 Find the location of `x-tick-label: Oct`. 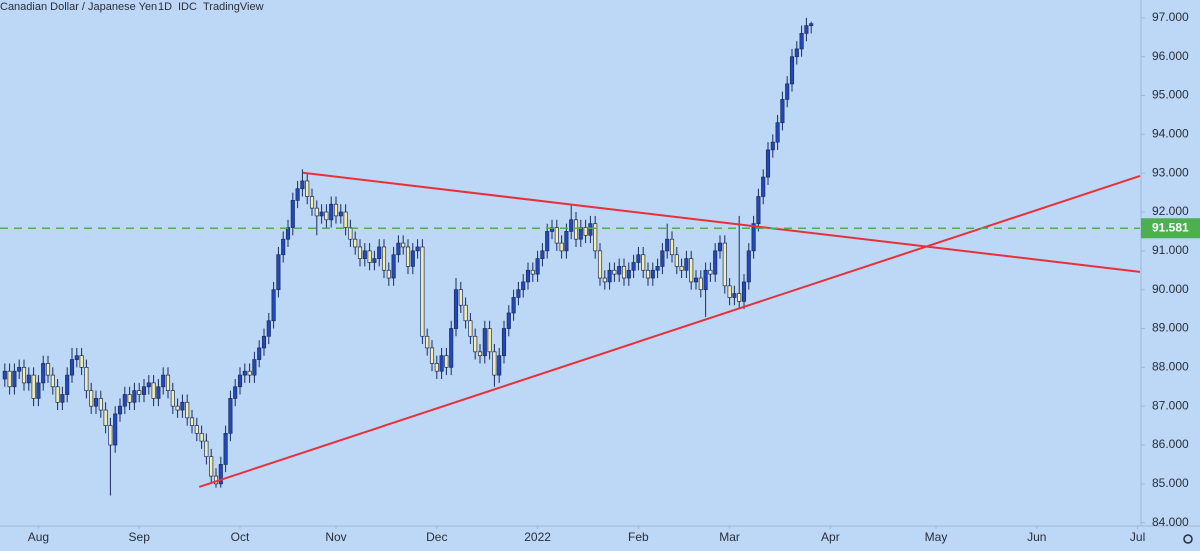

x-tick-label: Oct is located at coordinates (240, 537).